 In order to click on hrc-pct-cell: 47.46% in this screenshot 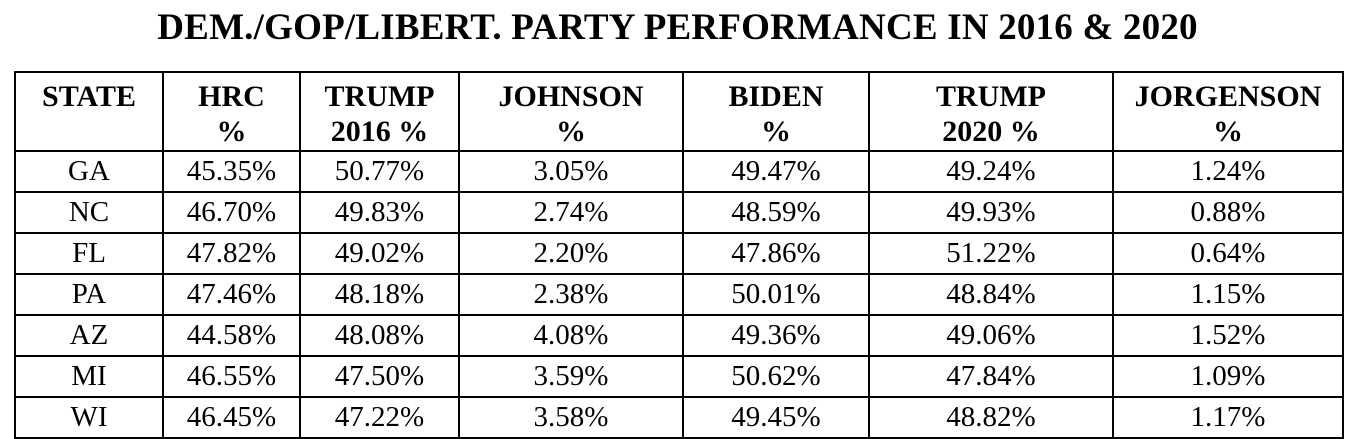, I will do `click(231, 294)`.